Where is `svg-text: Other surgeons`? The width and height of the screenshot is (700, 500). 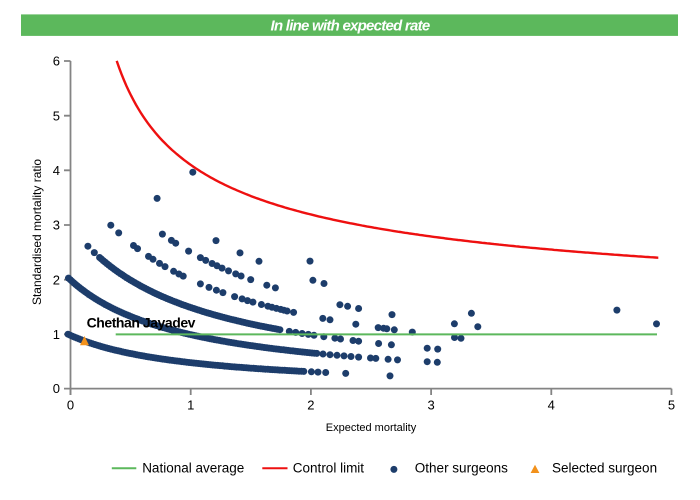
svg-text: Other surgeons is located at coordinates (461, 468).